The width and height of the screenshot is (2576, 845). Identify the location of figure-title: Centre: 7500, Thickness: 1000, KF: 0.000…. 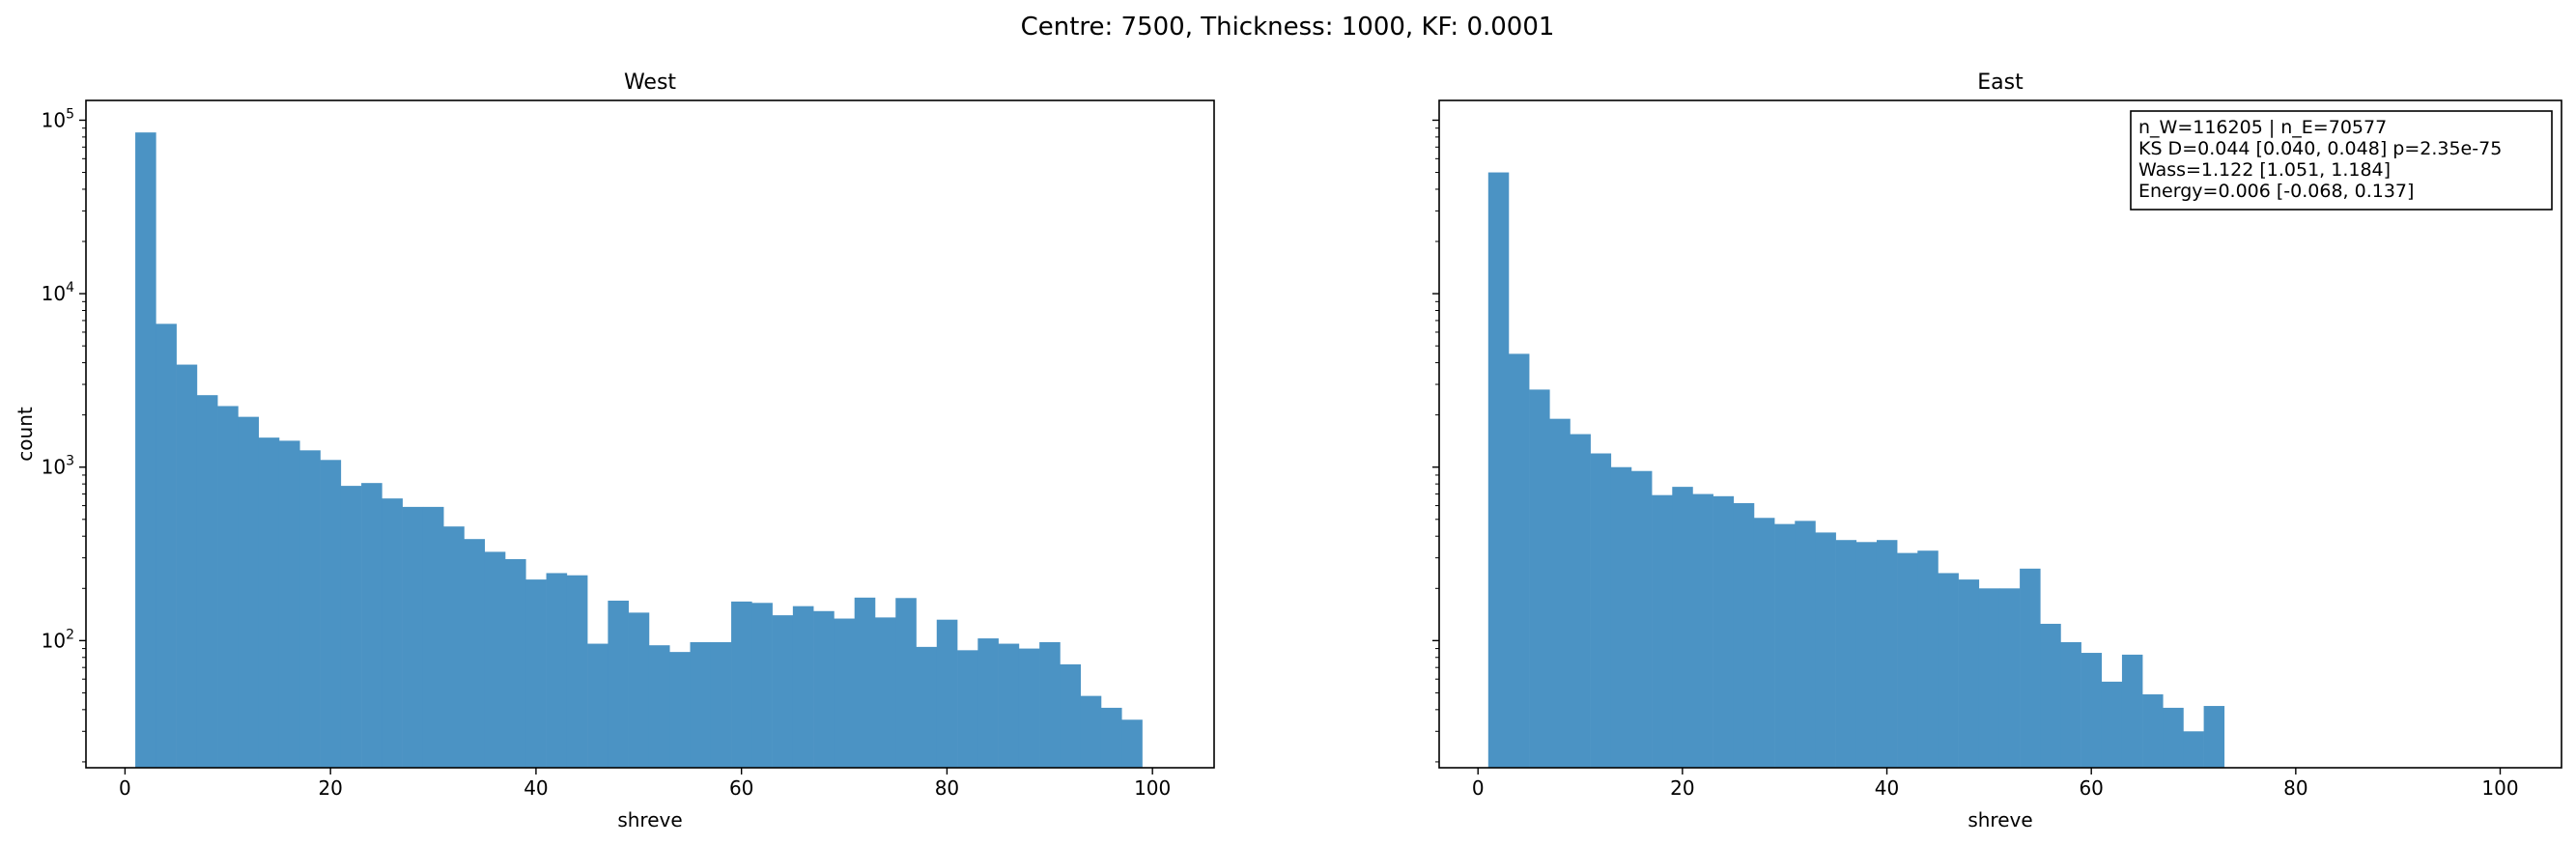
(1288, 27).